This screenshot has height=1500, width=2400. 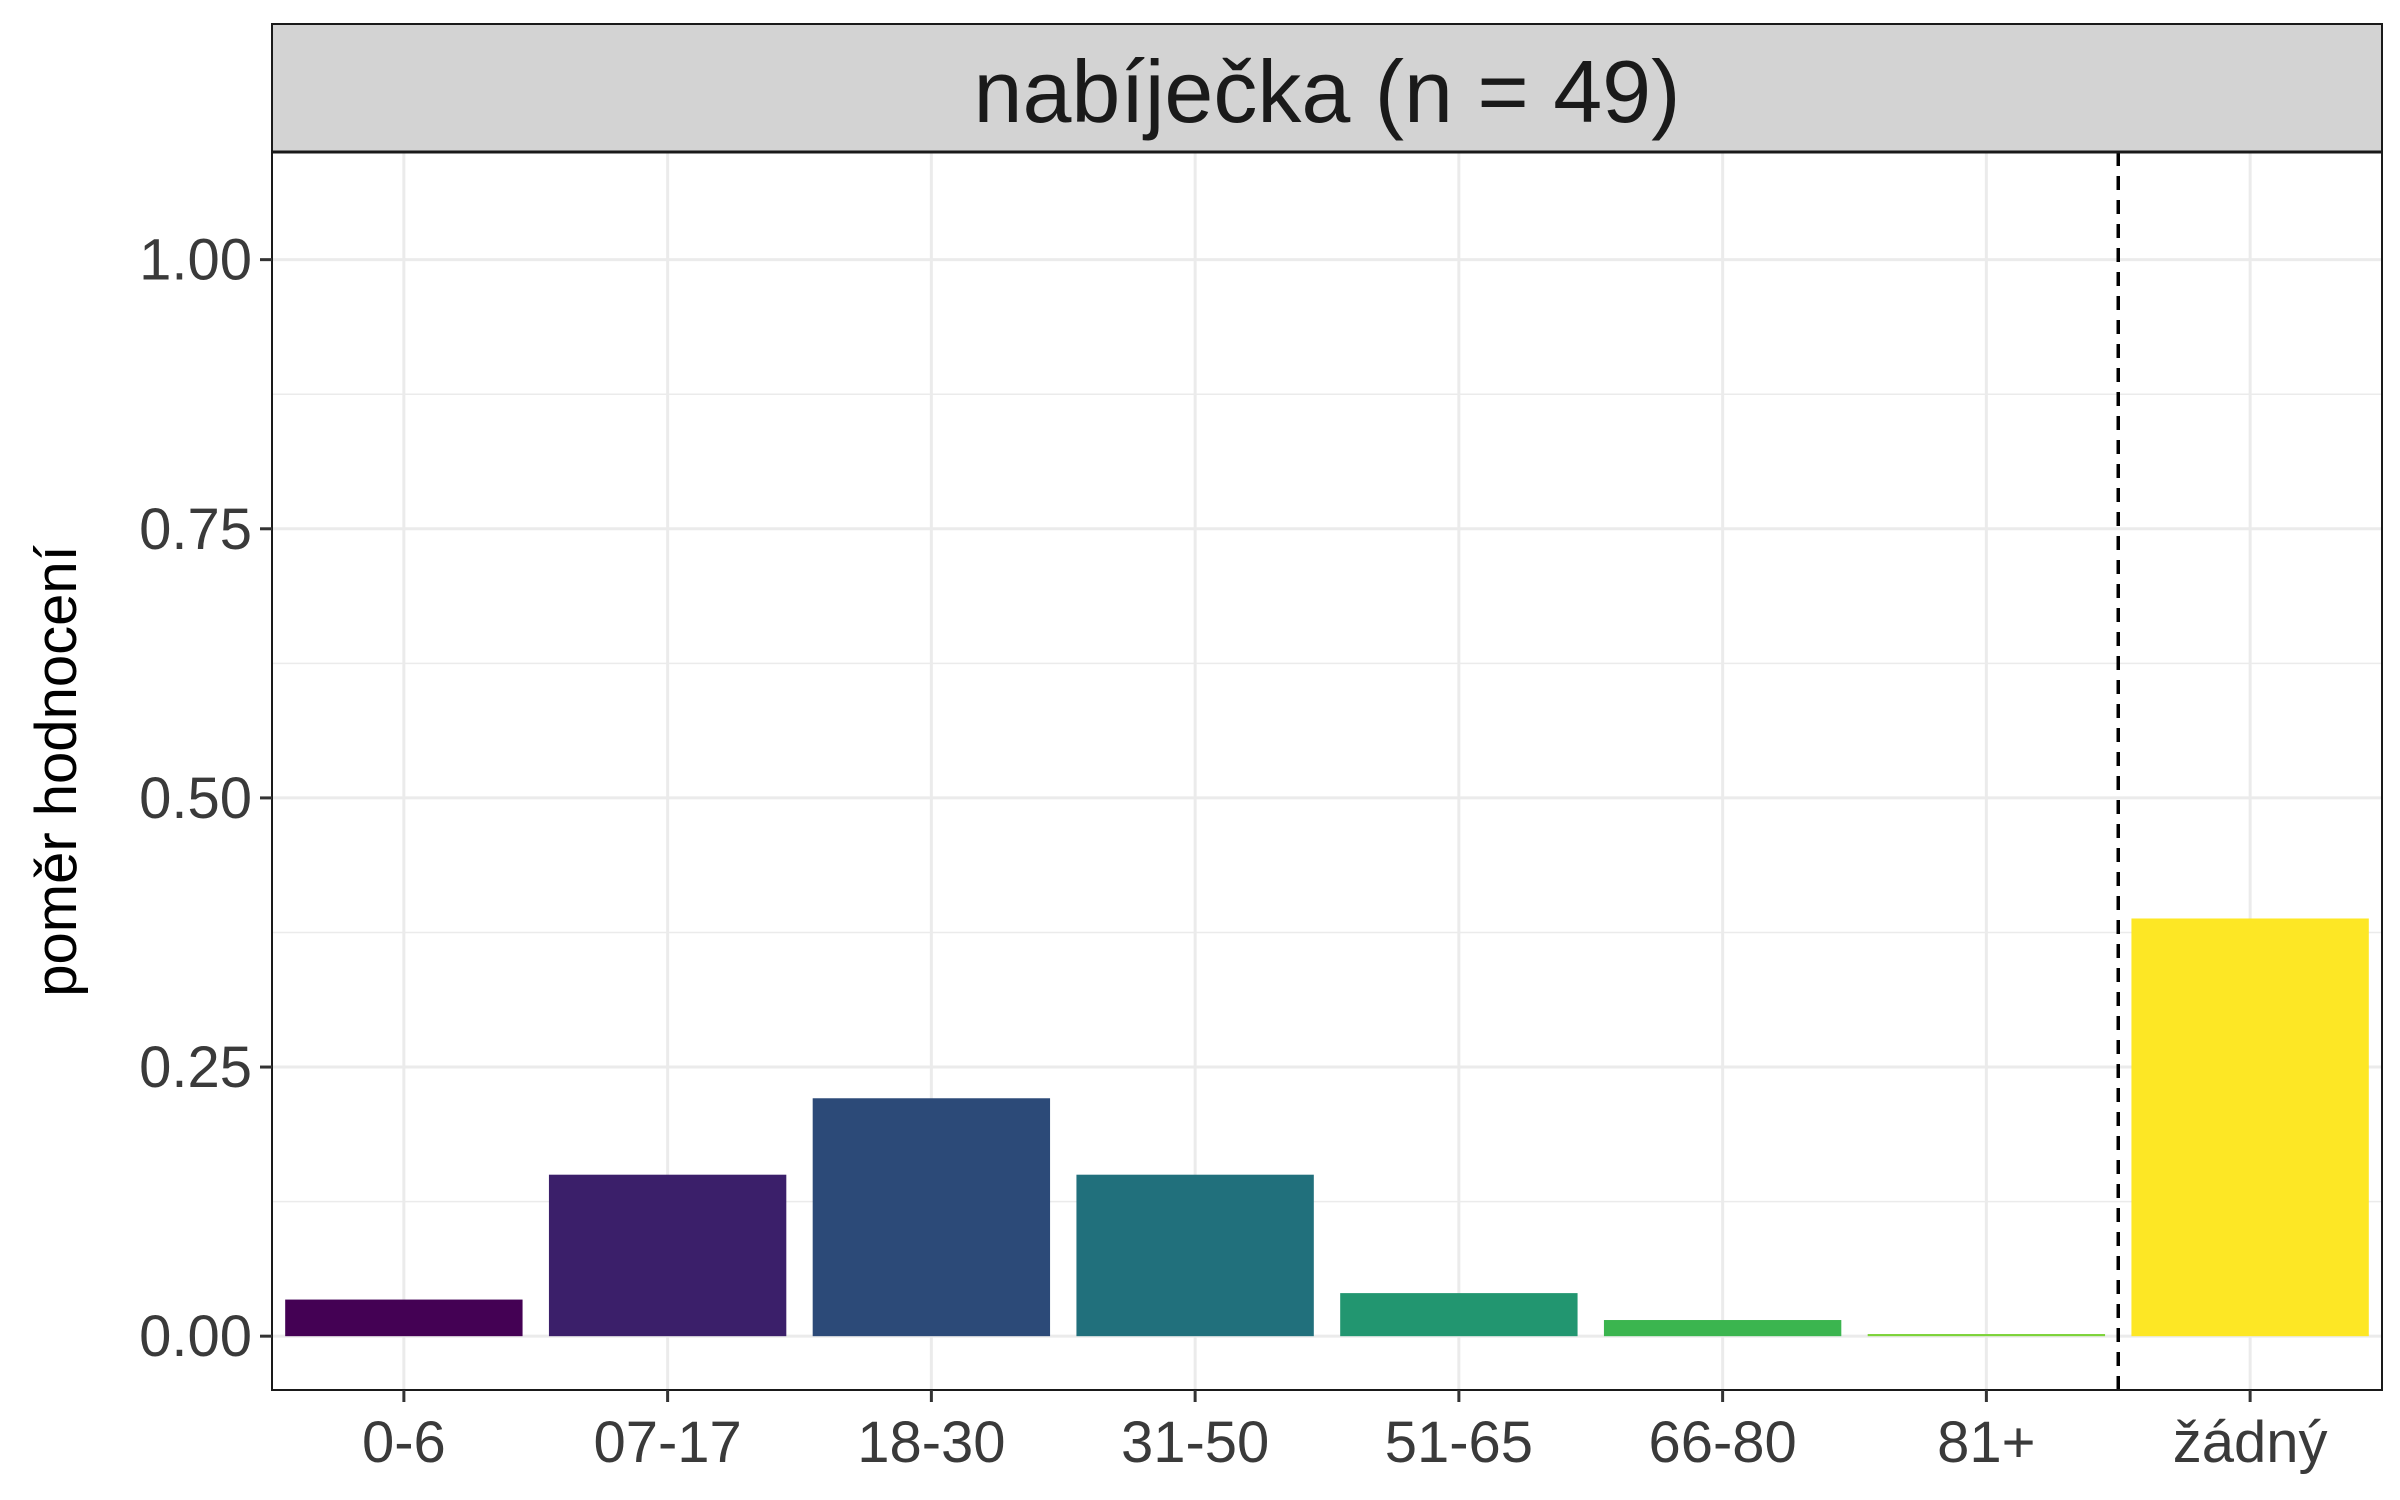 What do you see at coordinates (1986, 1335) in the screenshot?
I see `bar-81+` at bounding box center [1986, 1335].